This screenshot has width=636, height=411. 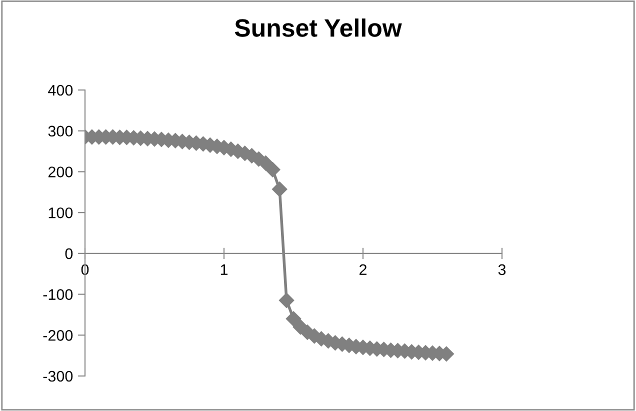 I want to click on x-tick-label: 3, so click(x=502, y=270).